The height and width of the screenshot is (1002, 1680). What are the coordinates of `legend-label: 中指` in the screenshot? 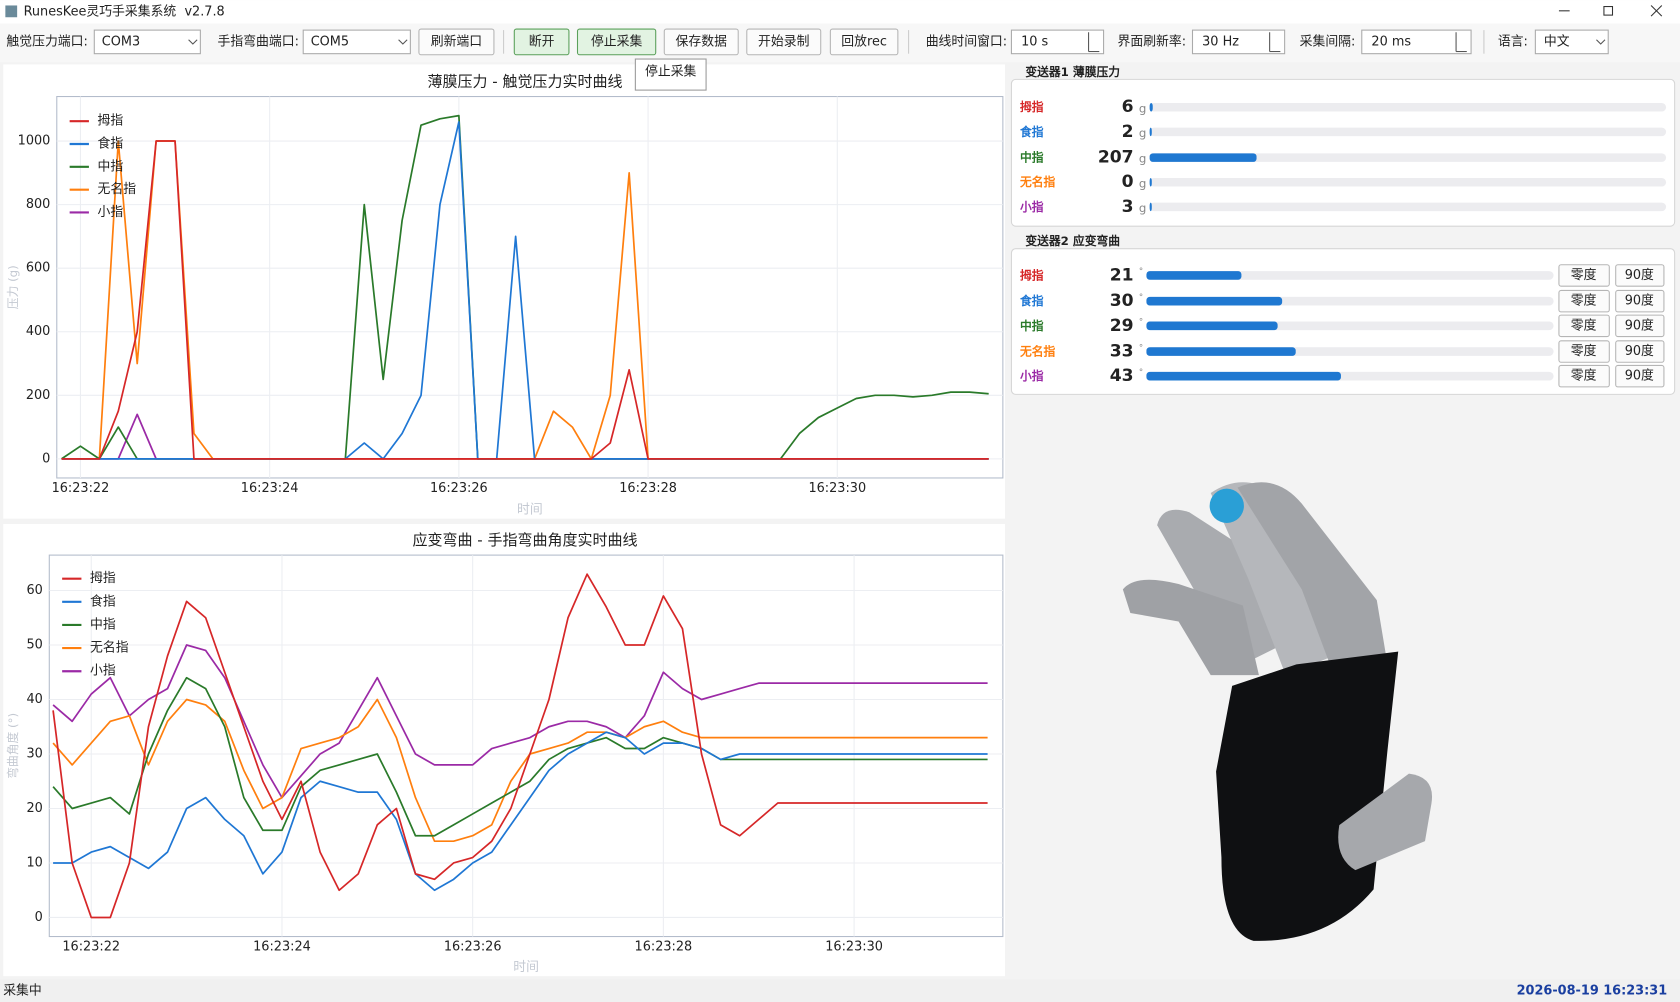 It's located at (103, 624).